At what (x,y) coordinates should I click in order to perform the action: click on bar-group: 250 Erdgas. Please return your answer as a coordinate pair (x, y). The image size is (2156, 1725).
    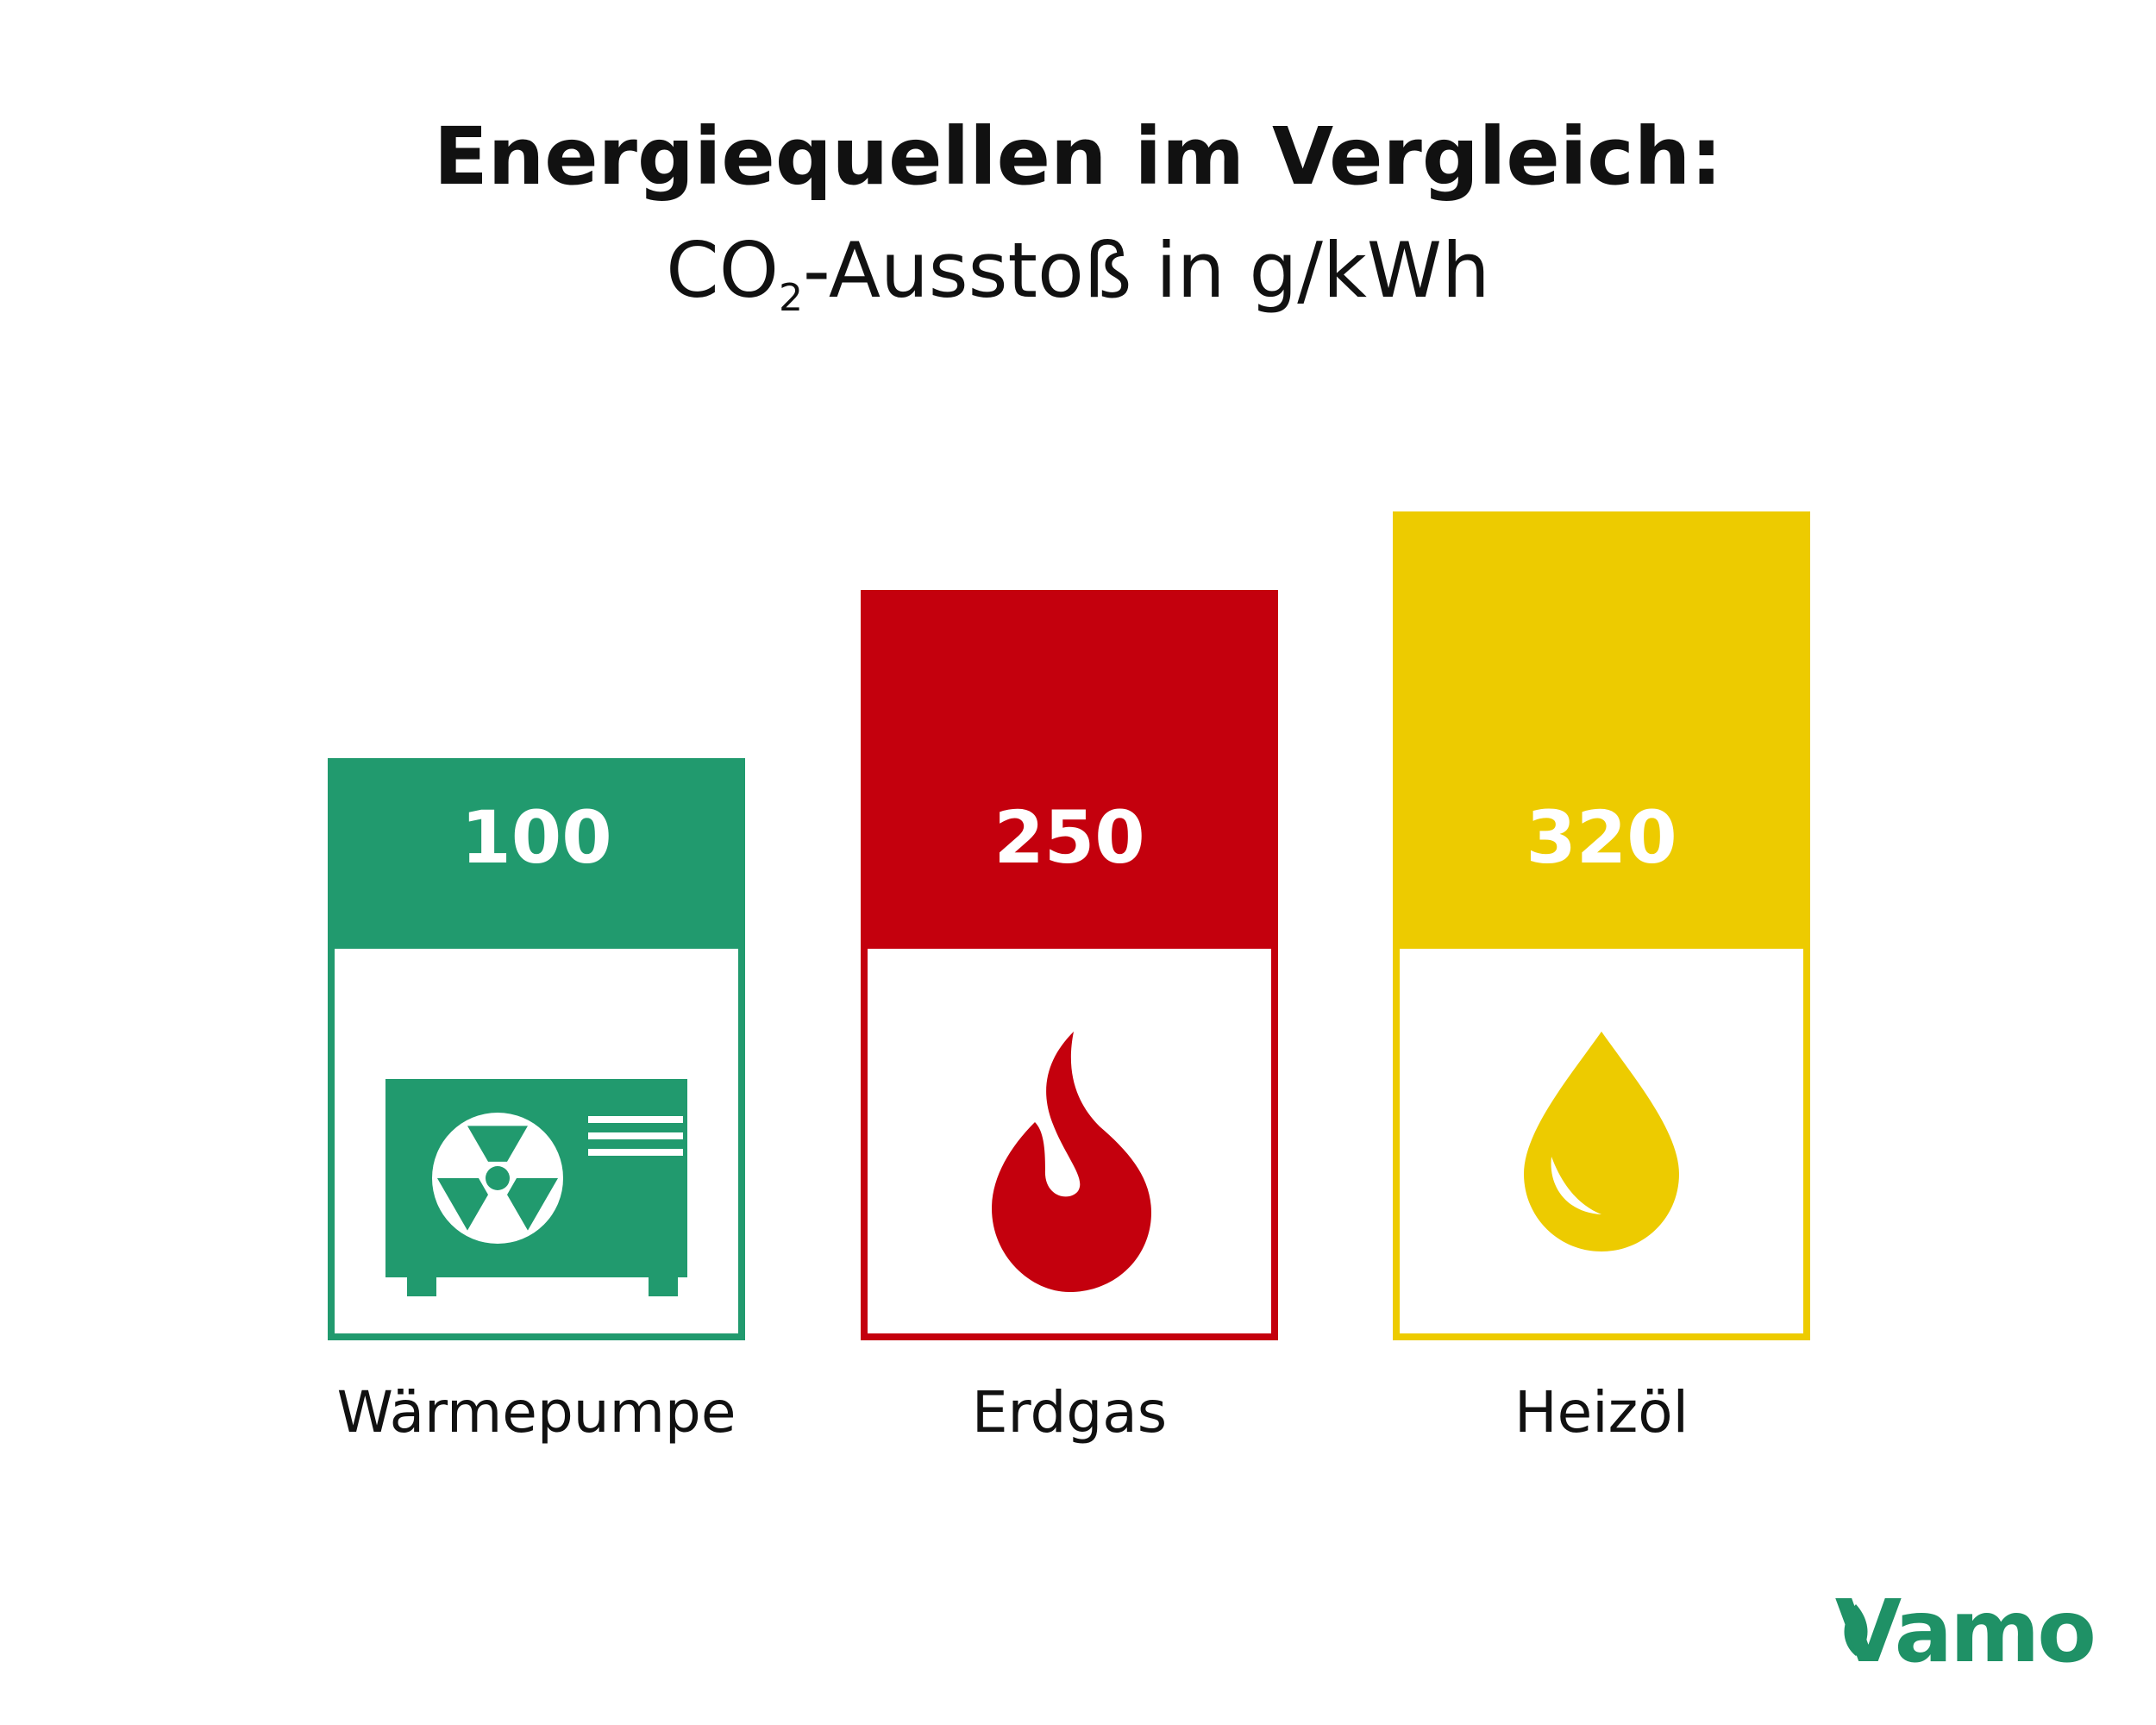
    Looking at the image, I should click on (1069, 1018).